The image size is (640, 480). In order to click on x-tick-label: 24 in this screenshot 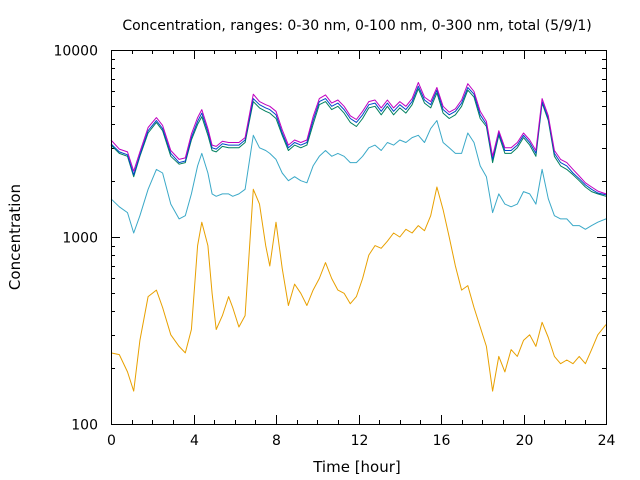, I will do `click(607, 441)`.